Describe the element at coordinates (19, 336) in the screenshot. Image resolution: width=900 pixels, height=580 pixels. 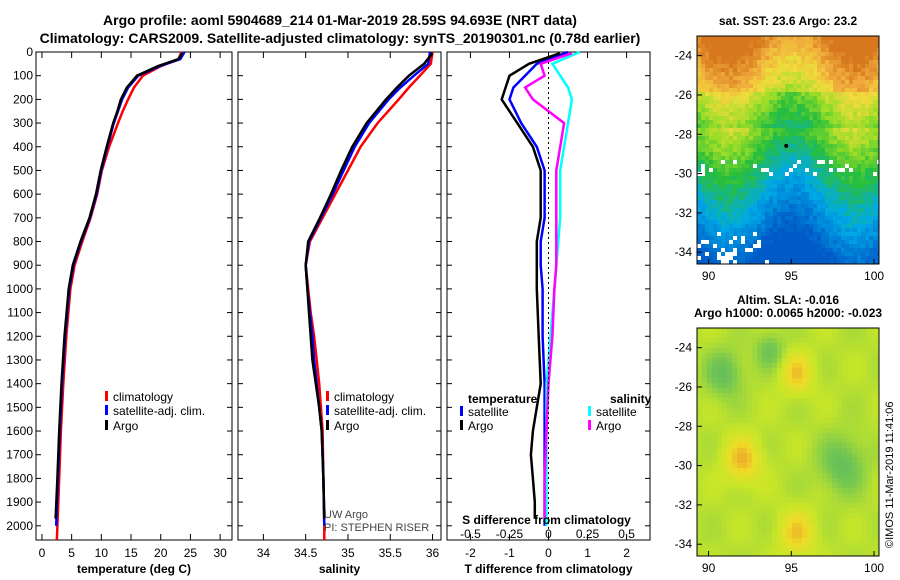
I see `y-tick-label: 1200` at that location.